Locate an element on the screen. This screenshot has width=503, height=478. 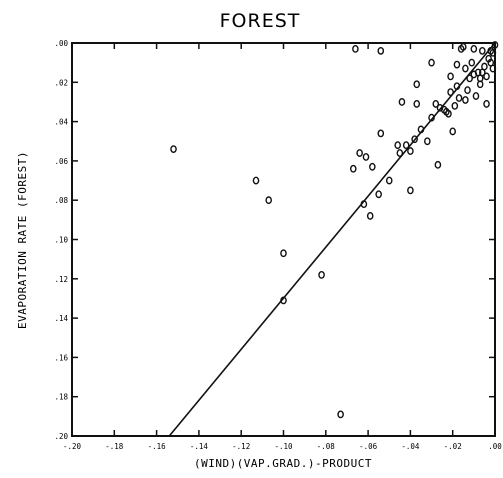
y-tick-label: .04 is located at coordinates (61, 122).